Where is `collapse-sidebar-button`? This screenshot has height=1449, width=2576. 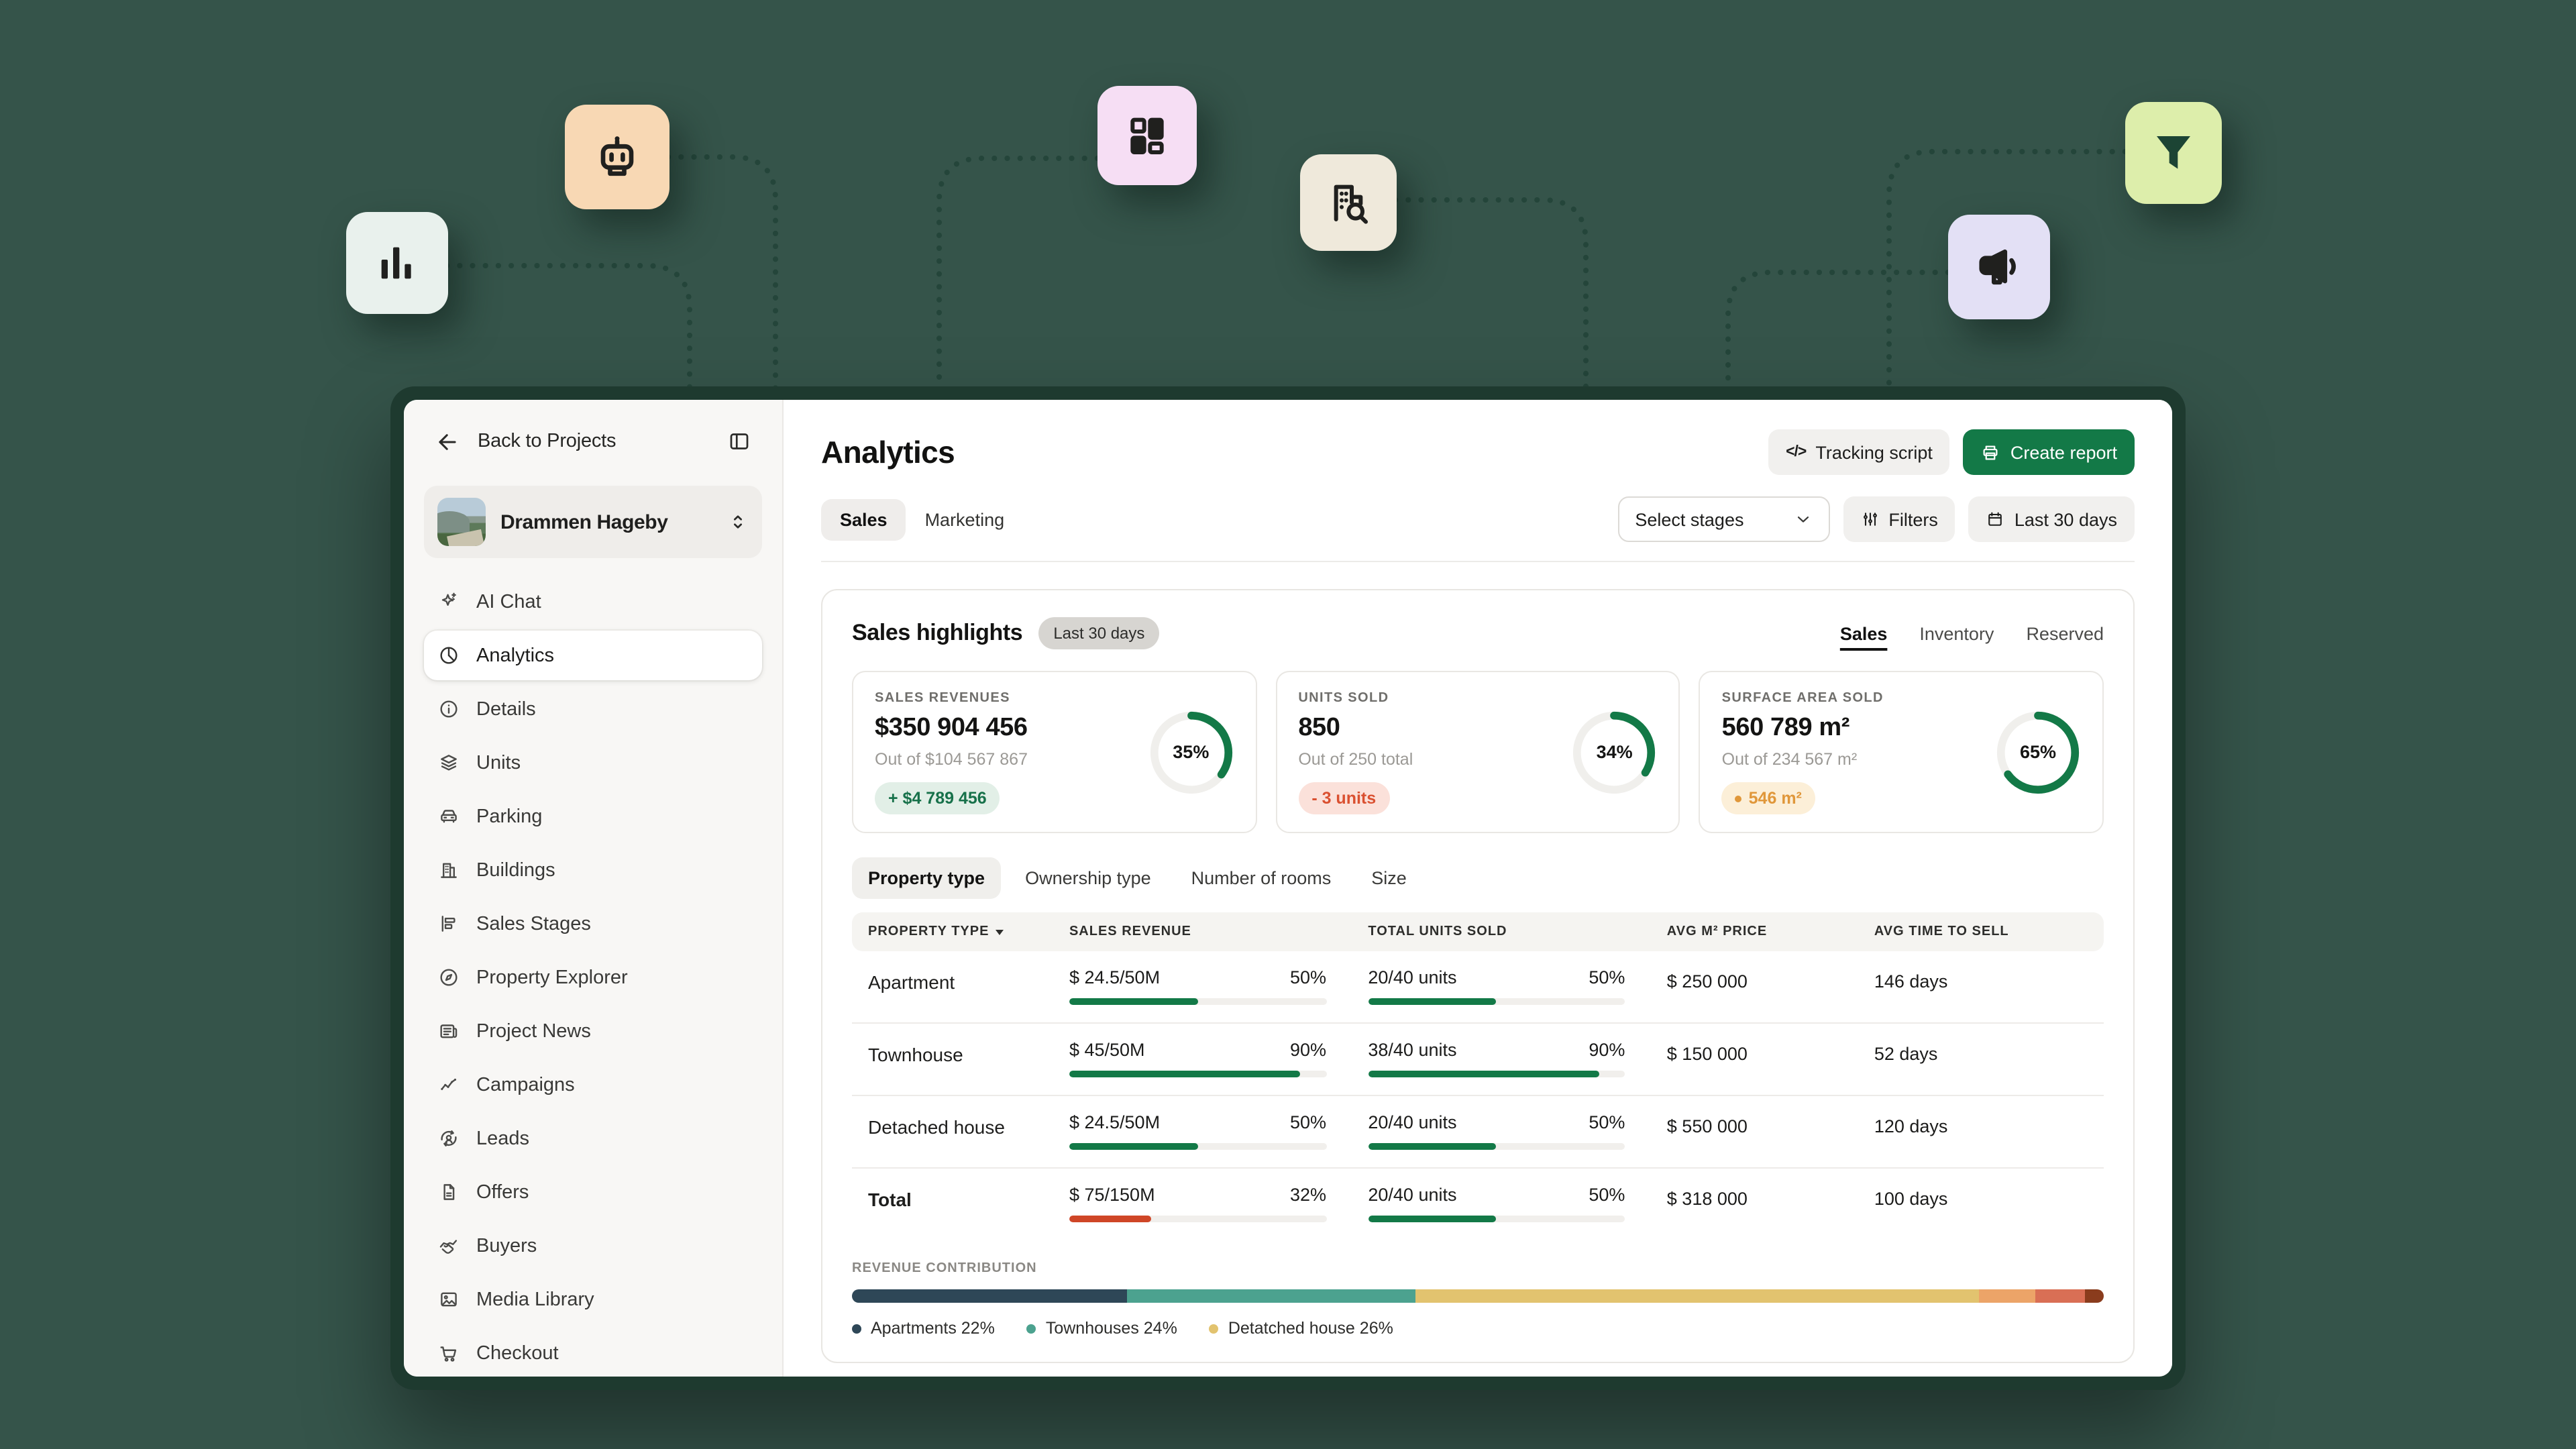
collapse-sidebar-button is located at coordinates (739, 441).